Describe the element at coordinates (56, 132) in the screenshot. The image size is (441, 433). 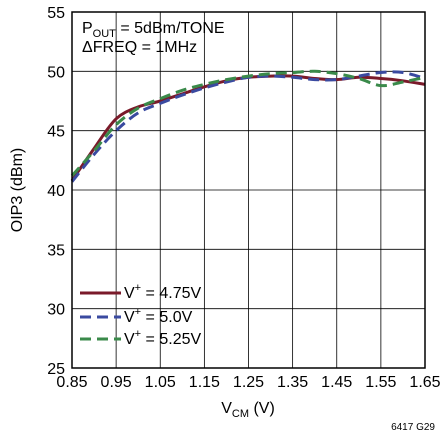
I see `y-tick-label: 45` at that location.